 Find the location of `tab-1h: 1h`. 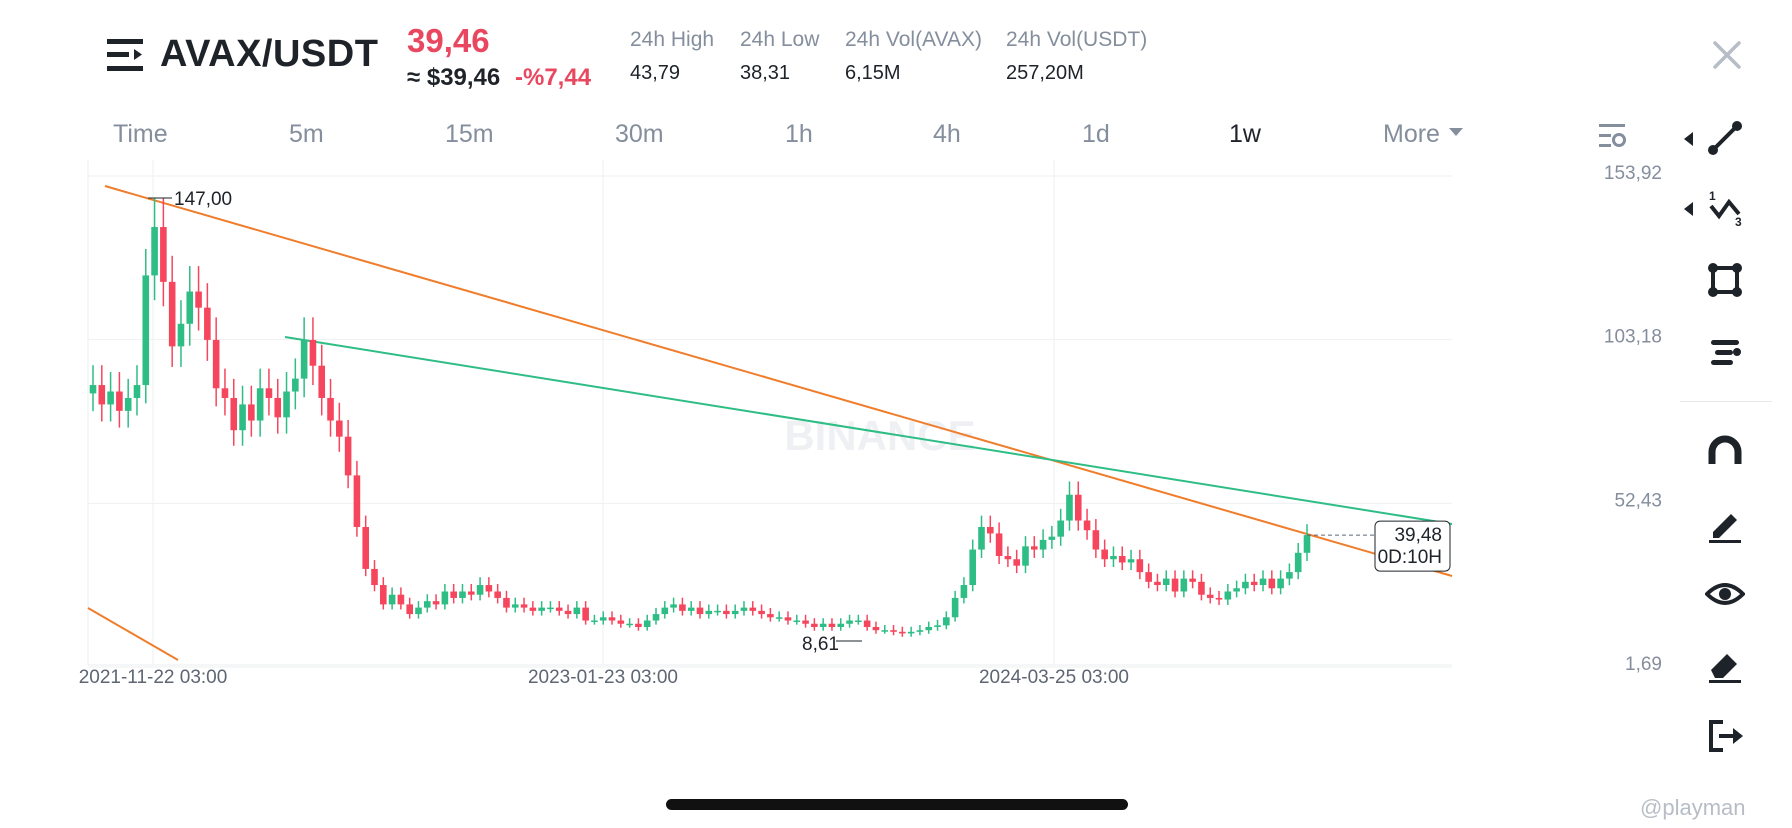

tab-1h: 1h is located at coordinates (799, 134).